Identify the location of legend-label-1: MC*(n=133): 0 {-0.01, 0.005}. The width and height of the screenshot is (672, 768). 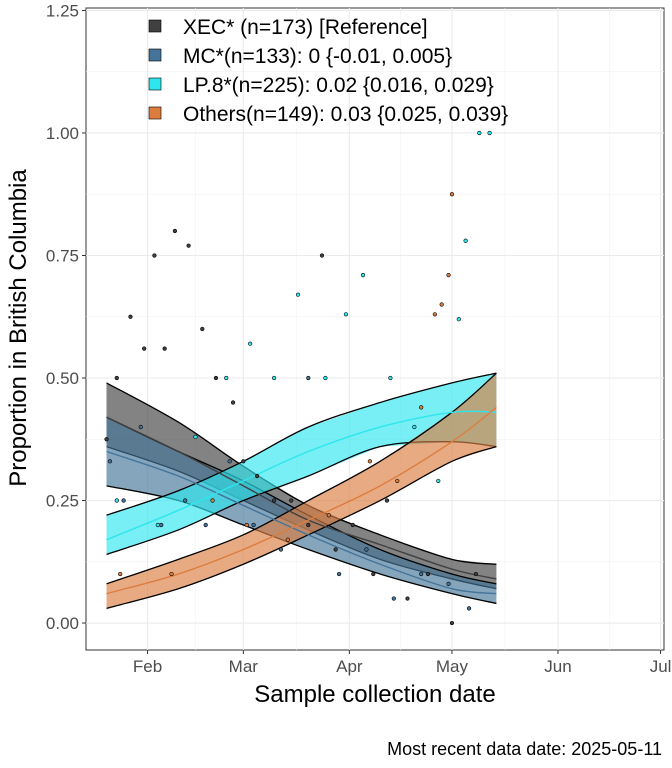
(317, 56).